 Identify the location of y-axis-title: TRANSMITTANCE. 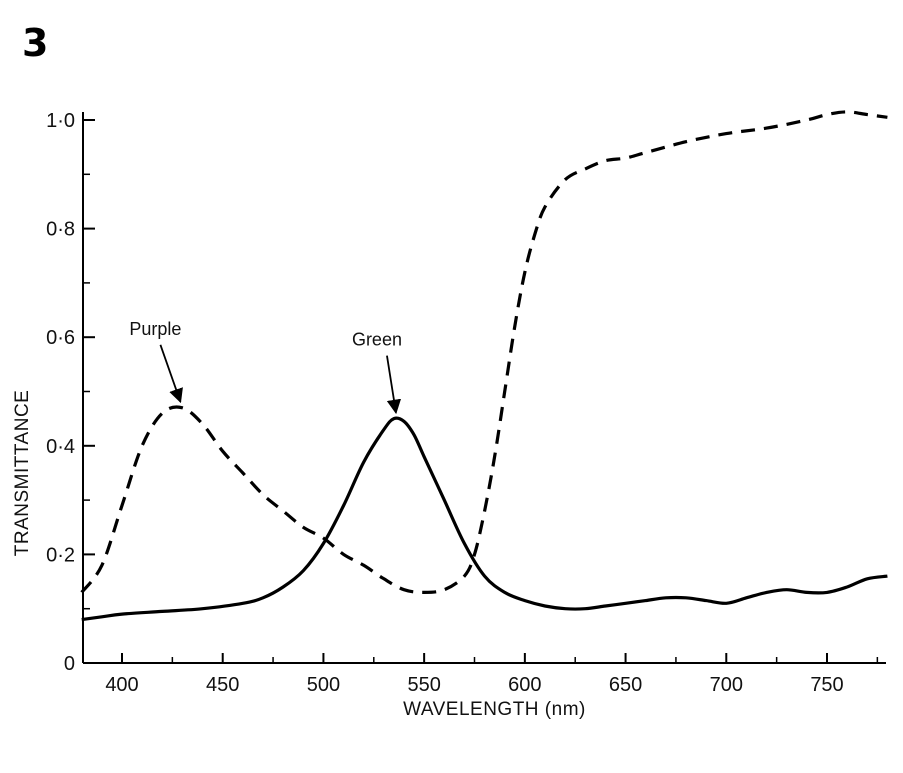
(22, 473).